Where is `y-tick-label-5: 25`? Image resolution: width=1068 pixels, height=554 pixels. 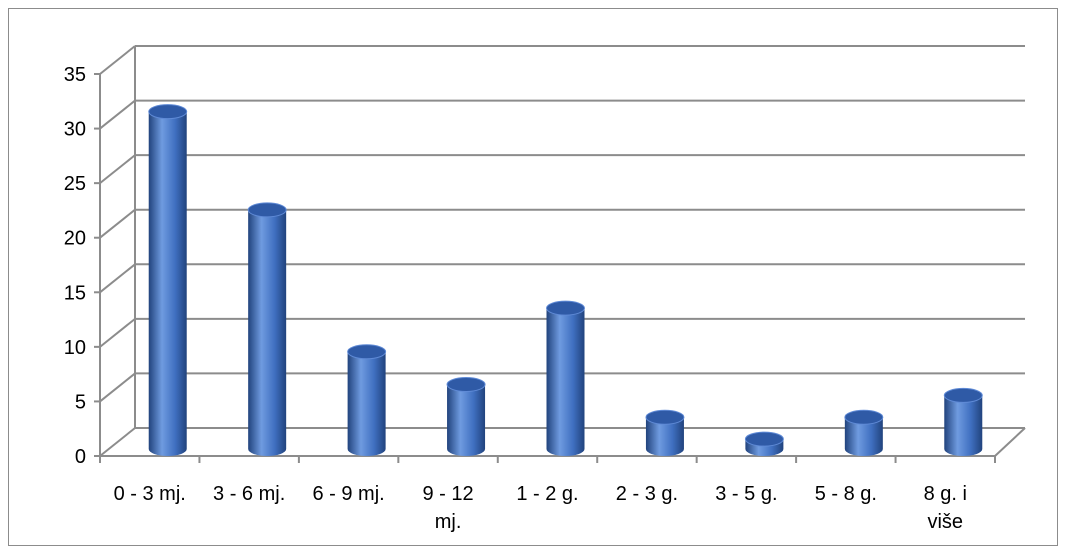 y-tick-label-5: 25 is located at coordinates (75, 184).